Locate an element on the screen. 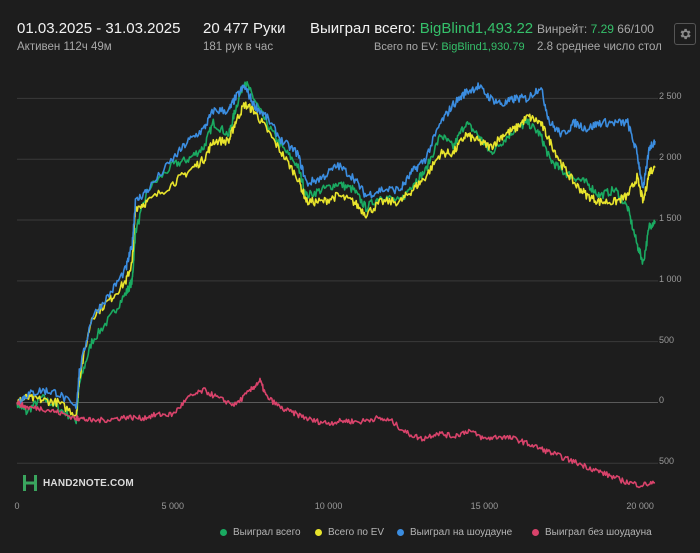  legend-label-ev: Всего по EV is located at coordinates (356, 532).